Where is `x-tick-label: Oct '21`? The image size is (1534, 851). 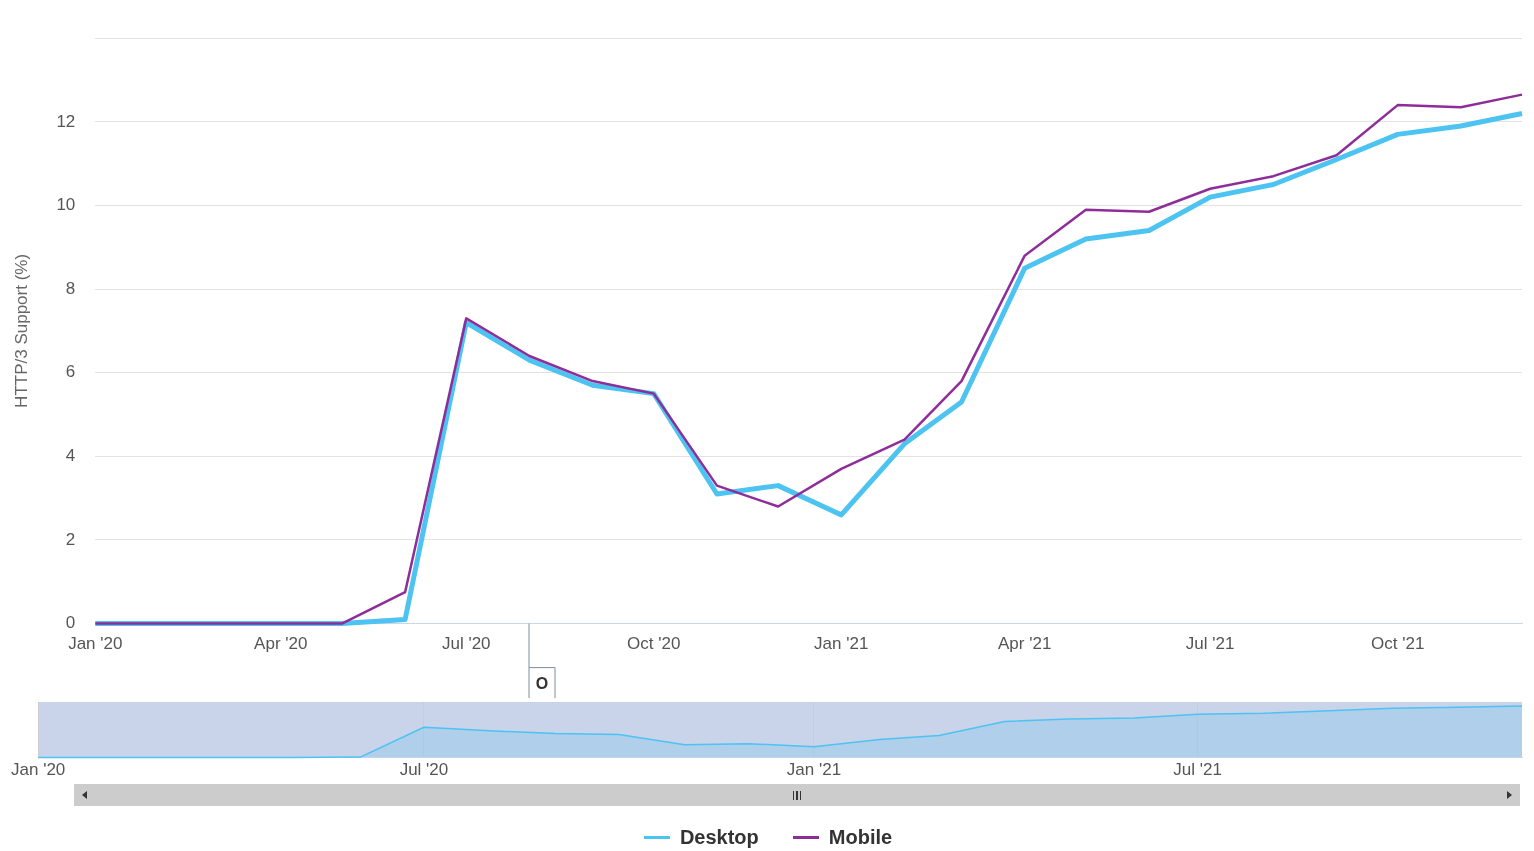
x-tick-label: Oct '21 is located at coordinates (1398, 644).